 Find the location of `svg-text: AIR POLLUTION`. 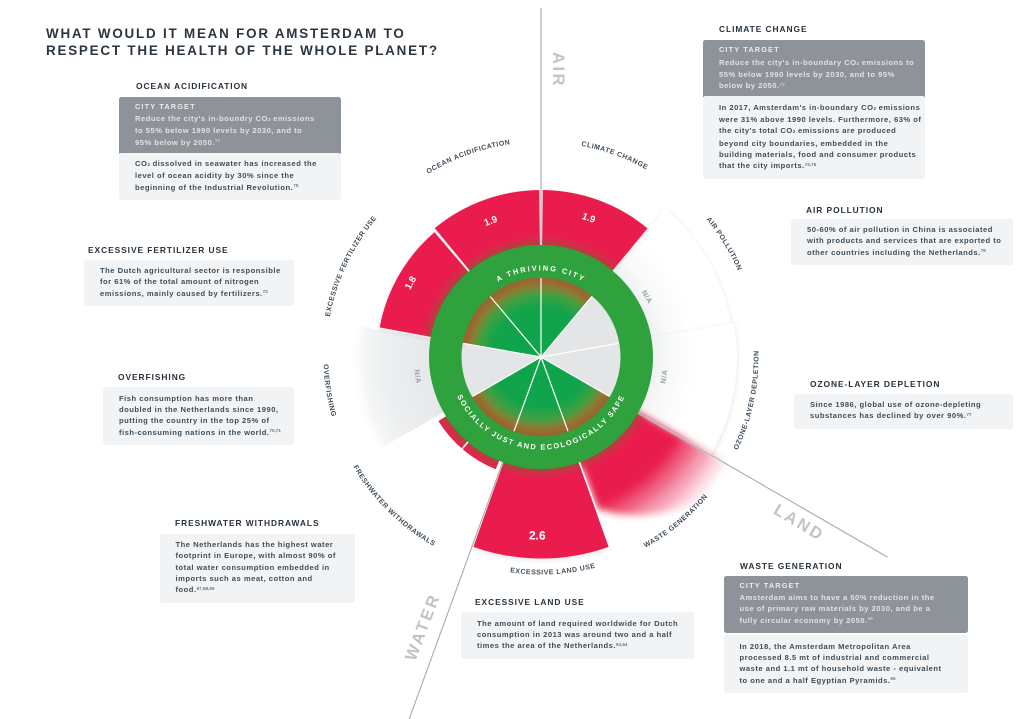

svg-text: AIR POLLUTION is located at coordinates (724, 244).